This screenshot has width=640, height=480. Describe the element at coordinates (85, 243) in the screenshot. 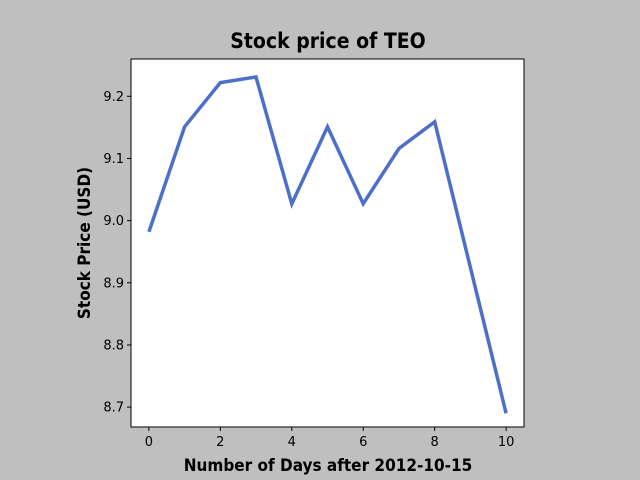

I see `y-axis-title: Stock Price (USD)` at that location.